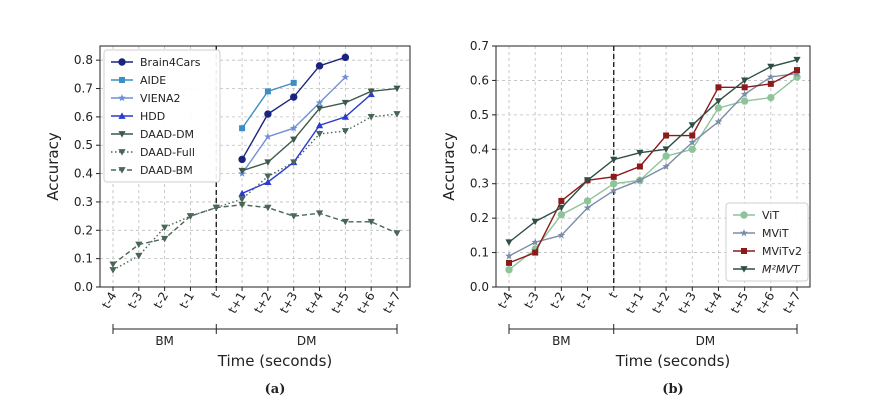 The width and height of the screenshot is (882, 409). What do you see at coordinates (294, 108) in the screenshot?
I see `series-brain4cars` at bounding box center [294, 108].